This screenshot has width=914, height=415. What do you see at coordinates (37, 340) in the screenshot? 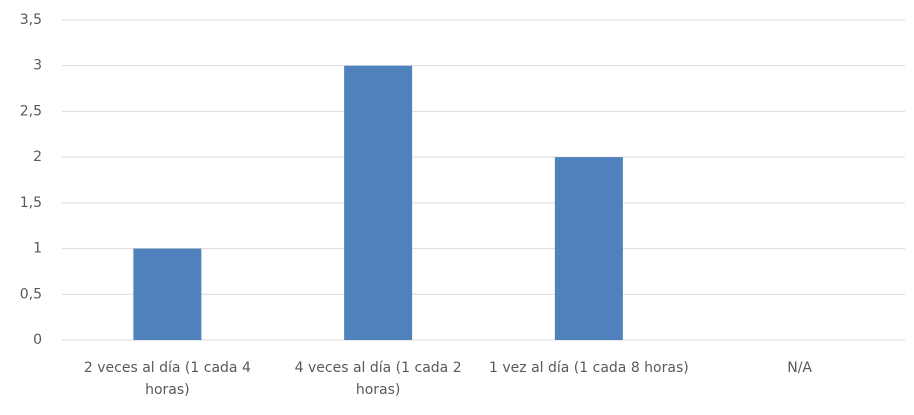
I see `y-tick-label: 0` at bounding box center [37, 340].